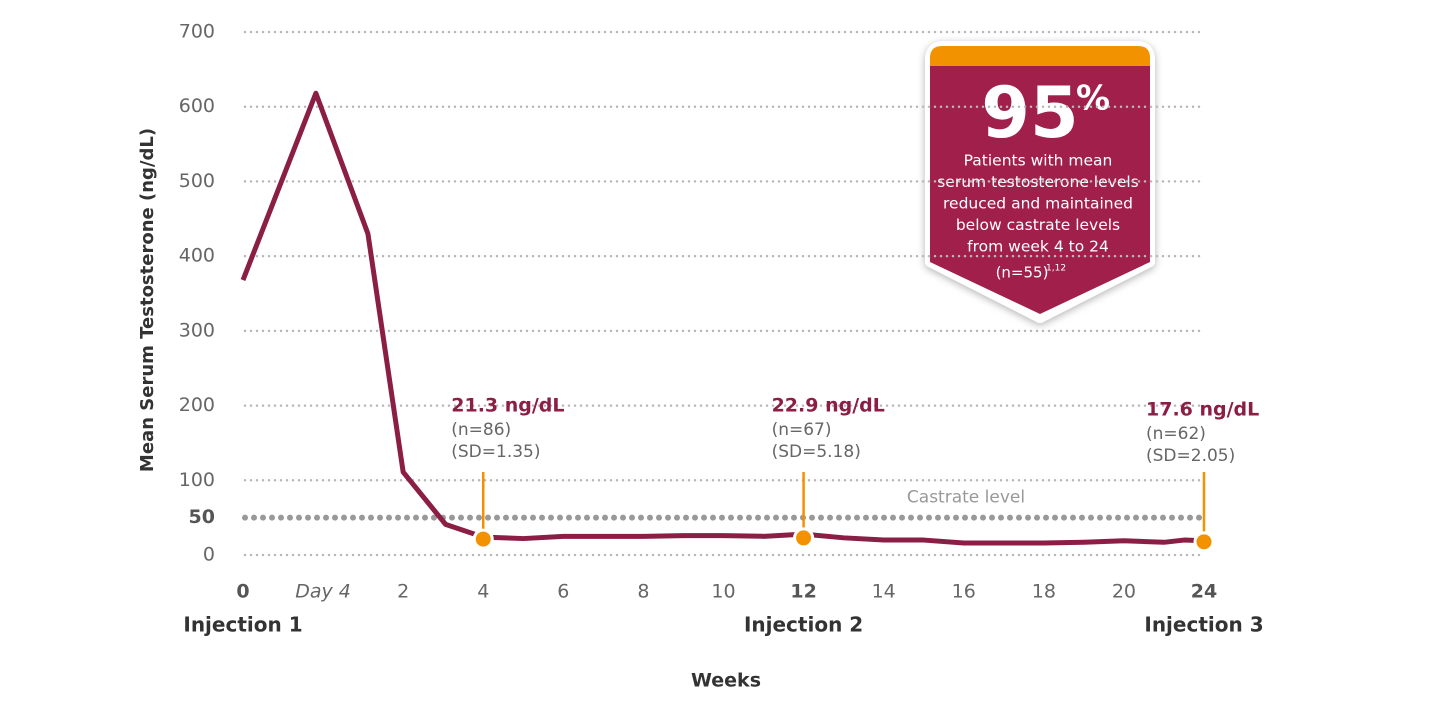  Describe the element at coordinates (403, 592) in the screenshot. I see `x-tick-label: 2` at that location.